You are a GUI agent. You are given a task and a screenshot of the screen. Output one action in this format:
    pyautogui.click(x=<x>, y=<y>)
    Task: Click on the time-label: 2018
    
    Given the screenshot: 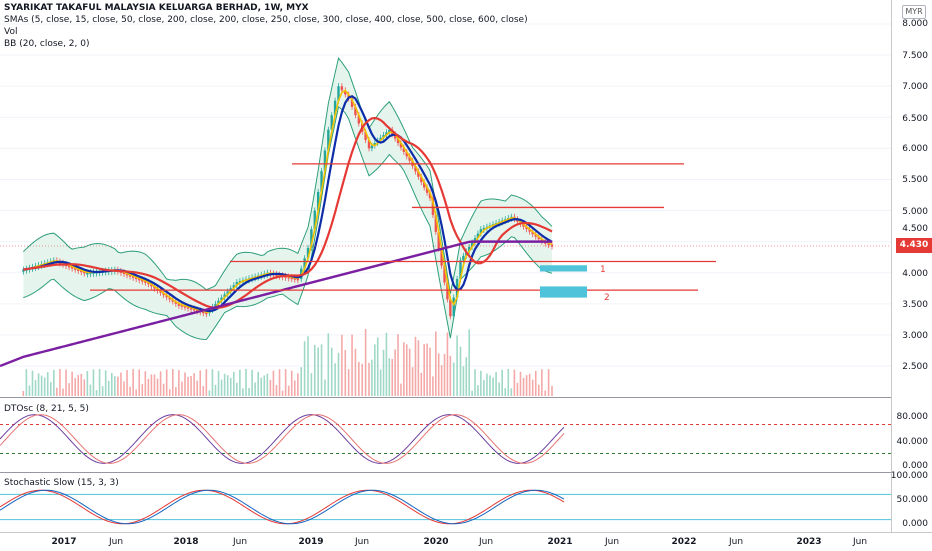 What is the action you would take?
    pyautogui.click(x=186, y=542)
    